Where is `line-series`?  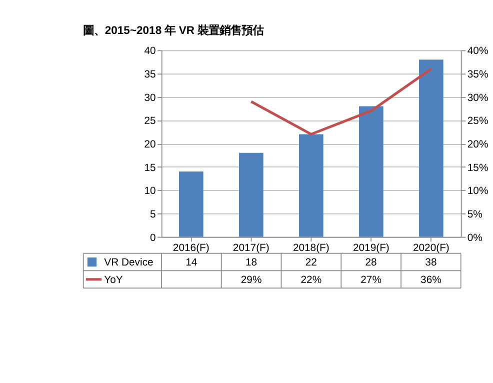 line-series is located at coordinates (341, 102).